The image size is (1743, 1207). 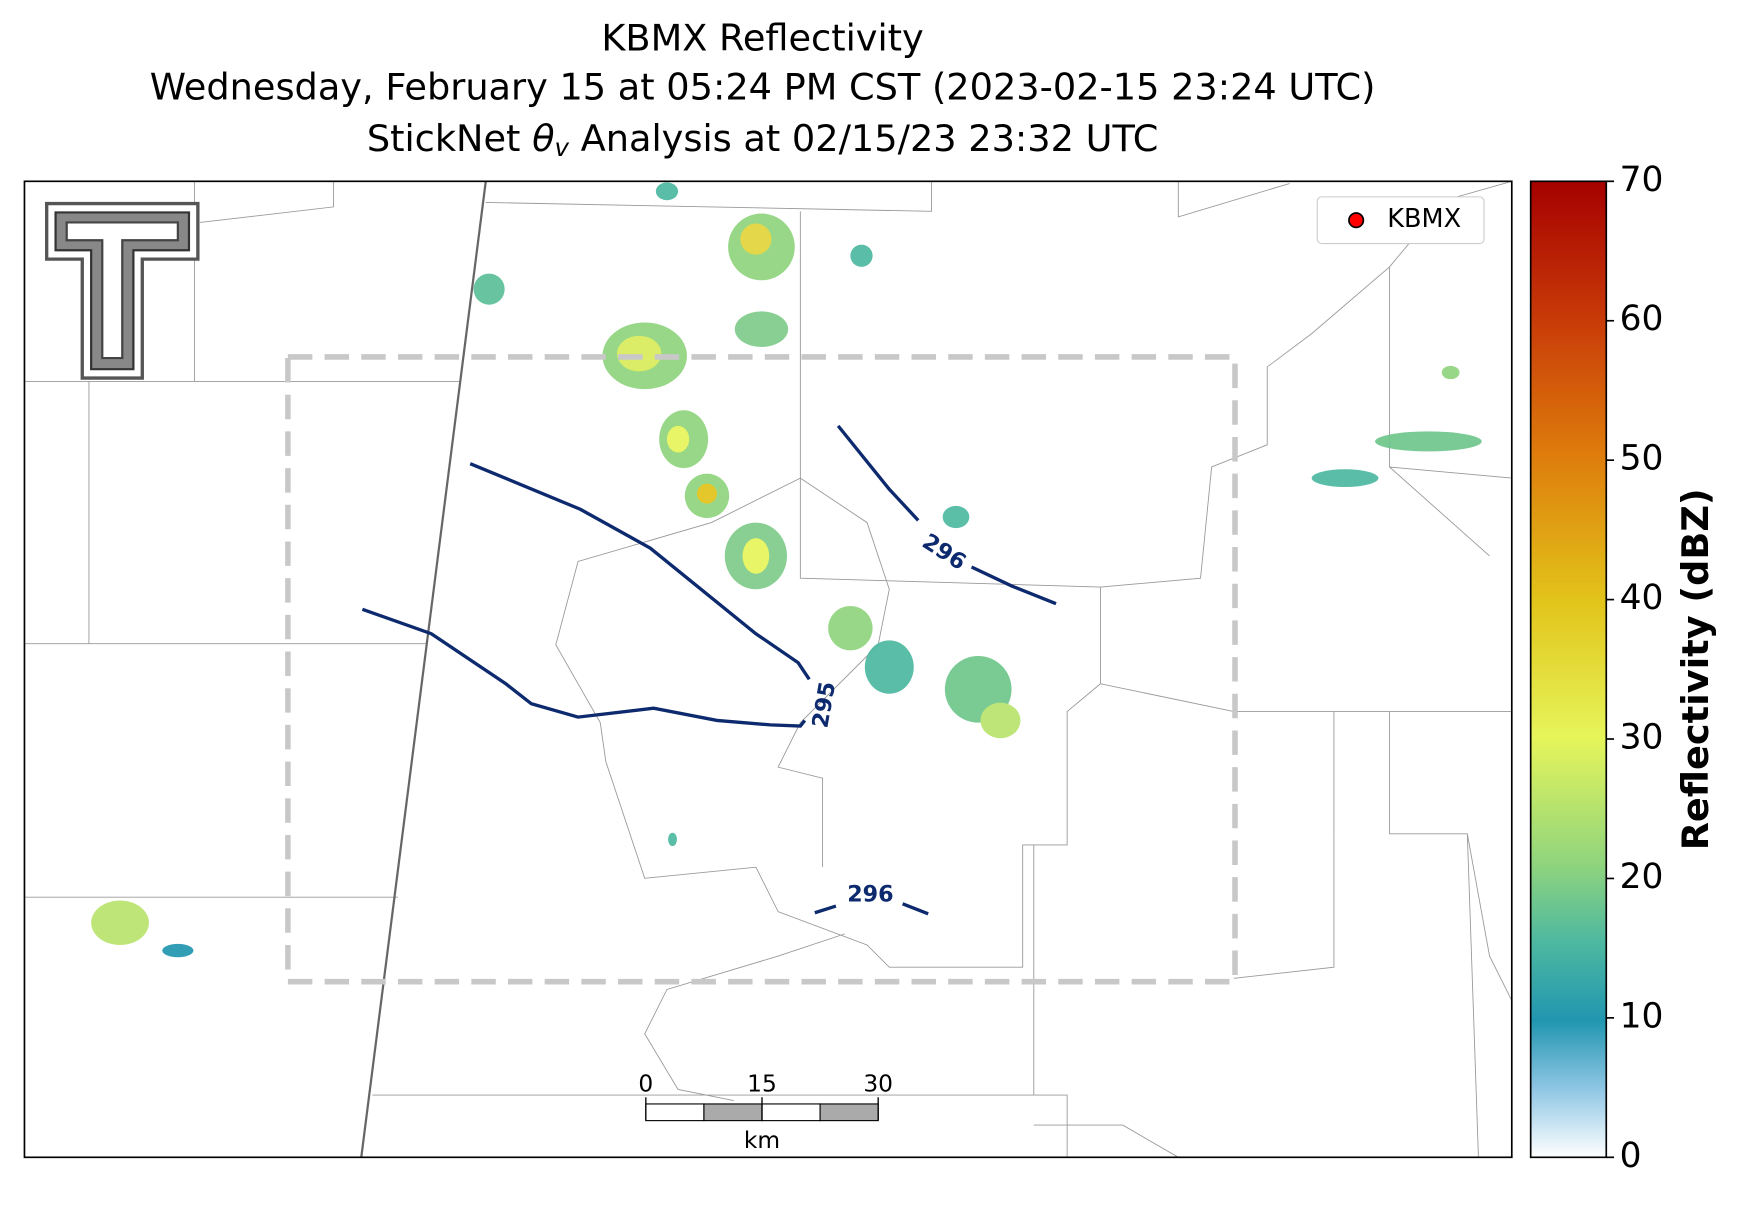 What do you see at coordinates (762, 38) in the screenshot?
I see `title-line: KBMX Reflectivity` at bounding box center [762, 38].